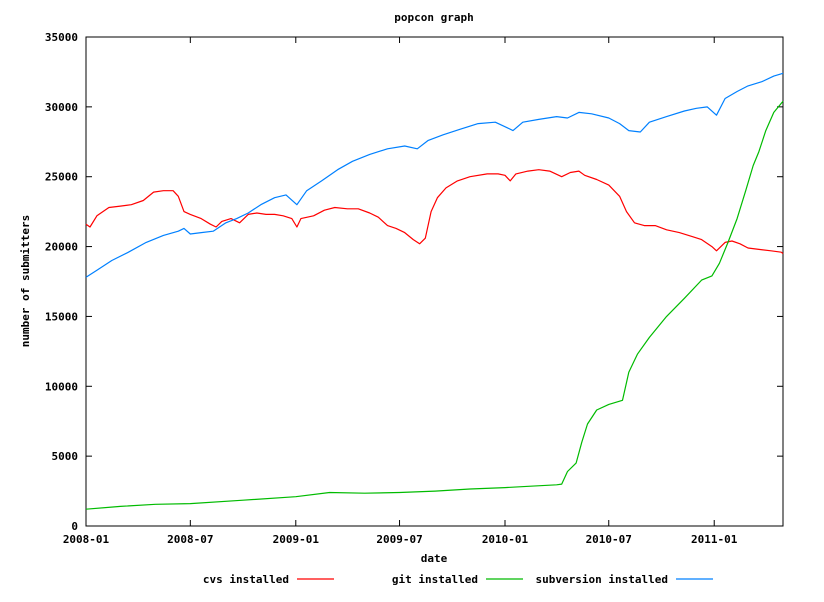 Image resolution: width=824 pixels, height=602 pixels. I want to click on chart-title: popcon graph, so click(433, 17).